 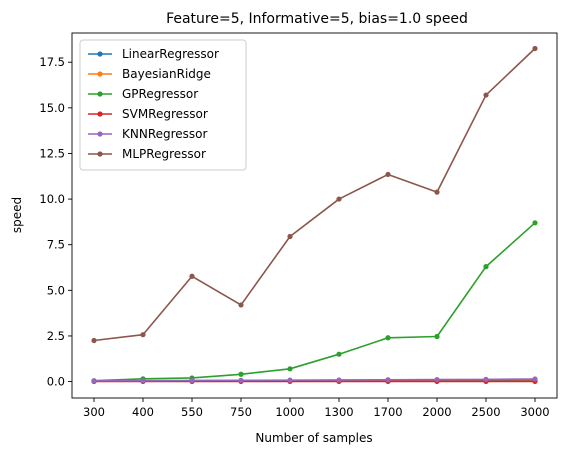 What do you see at coordinates (56, 382) in the screenshot?
I see `y-tick-label: 0.0` at bounding box center [56, 382].